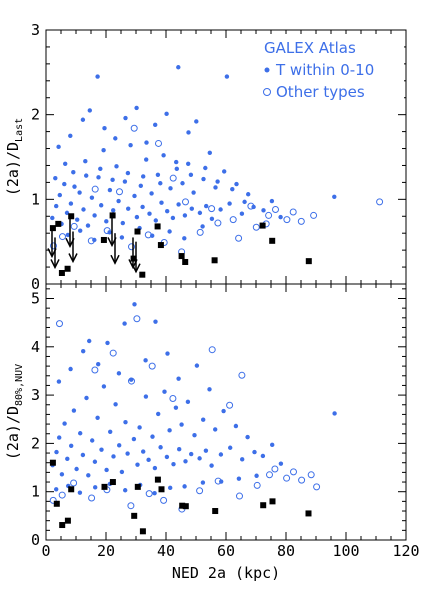  Describe the element at coordinates (310, 48) in the screenshot. I see `legend-title: GALEX Atlas` at that location.